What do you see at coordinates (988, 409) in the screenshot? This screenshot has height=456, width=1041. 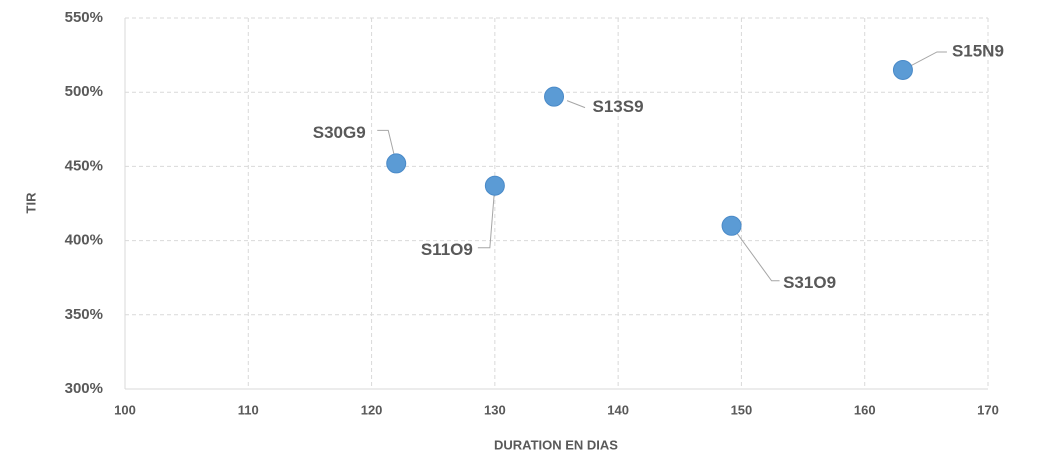 I see `x-tick-label: 170` at bounding box center [988, 409].